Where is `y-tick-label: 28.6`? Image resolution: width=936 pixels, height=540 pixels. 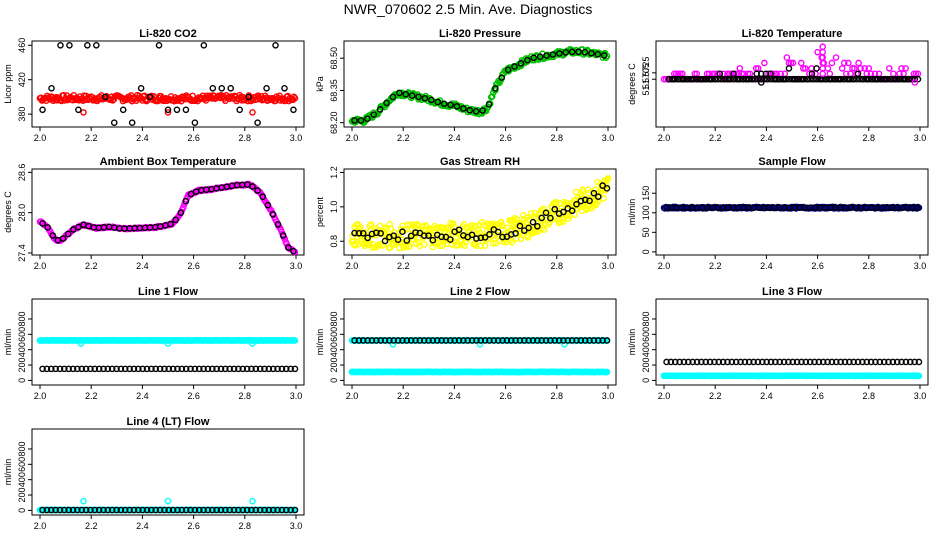
y-tick-label: 28.6 is located at coordinates (22, 173).